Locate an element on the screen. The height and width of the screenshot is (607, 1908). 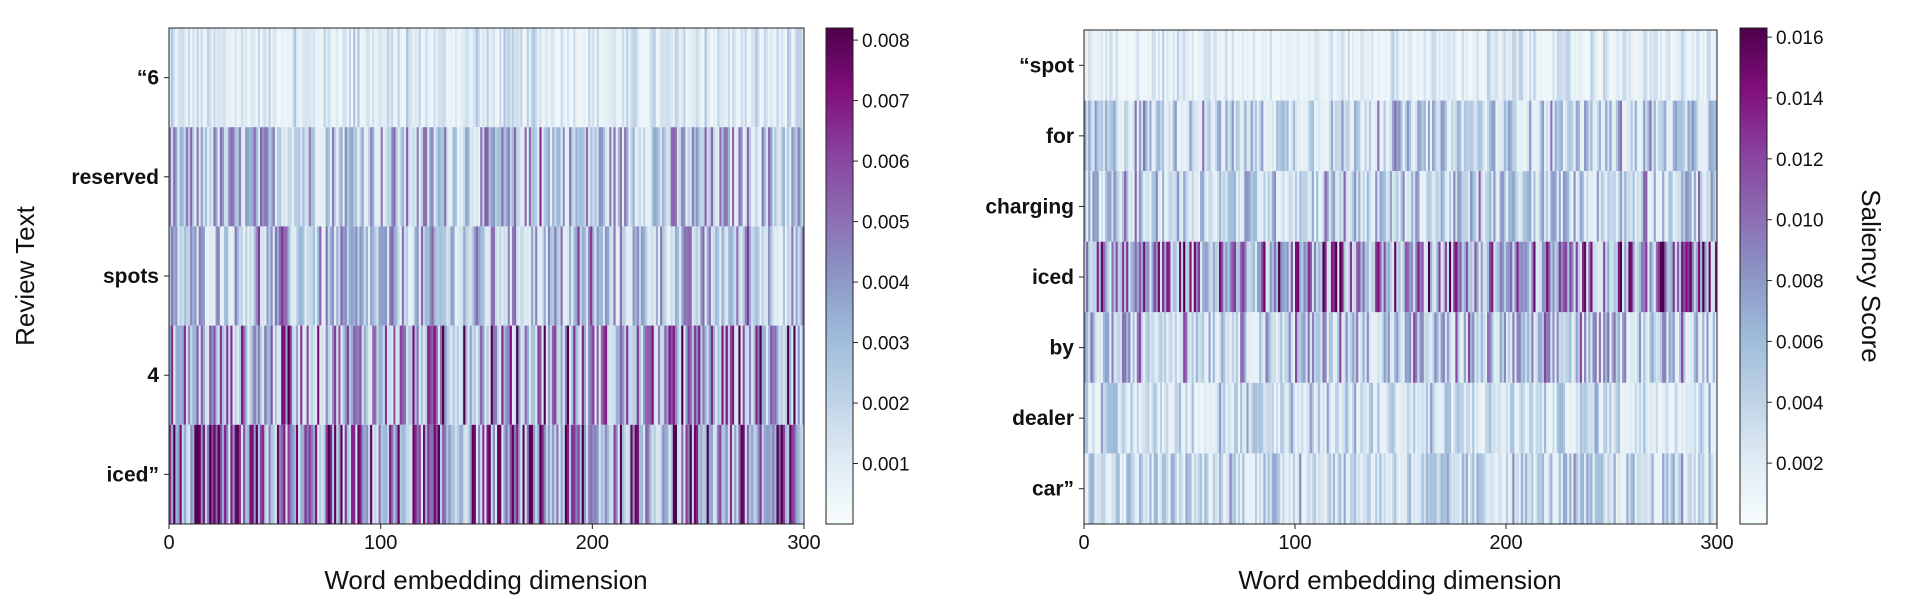
row-label: charging is located at coordinates (1029, 206).